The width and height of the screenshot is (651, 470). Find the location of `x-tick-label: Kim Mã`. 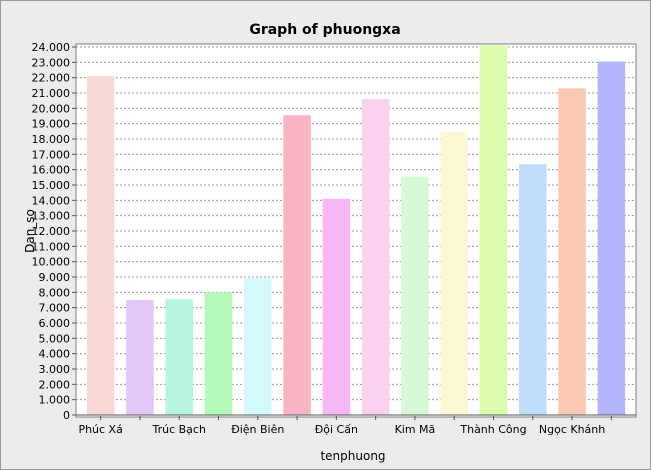

x-tick-label: Kim Mã is located at coordinates (415, 429).